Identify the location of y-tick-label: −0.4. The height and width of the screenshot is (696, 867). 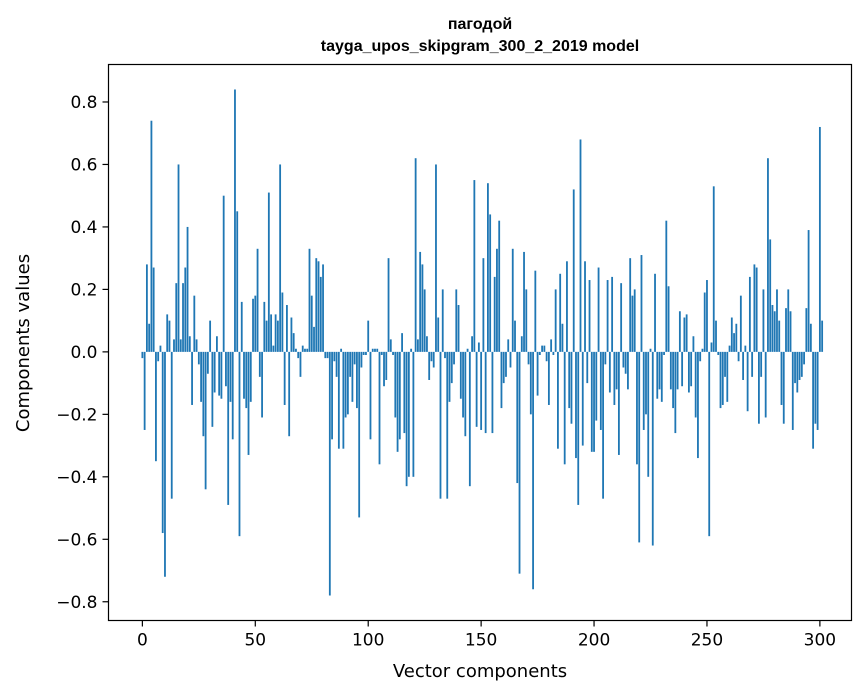
(76, 478).